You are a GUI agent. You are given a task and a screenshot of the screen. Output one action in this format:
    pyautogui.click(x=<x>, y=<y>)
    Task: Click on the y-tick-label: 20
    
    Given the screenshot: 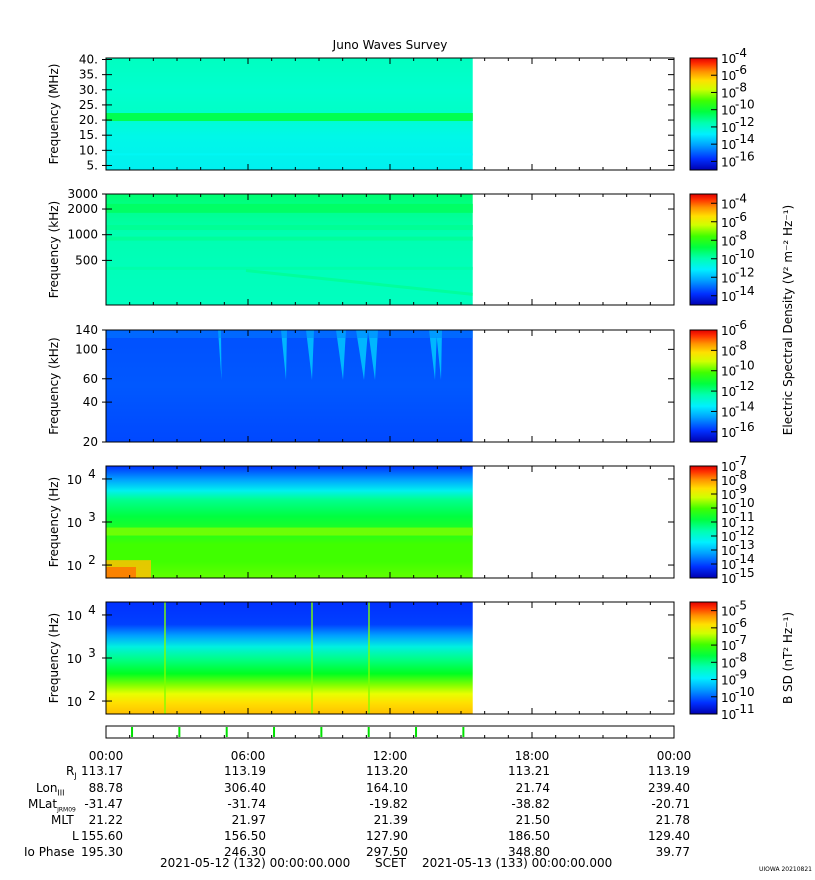 What is the action you would take?
    pyautogui.click(x=90, y=442)
    